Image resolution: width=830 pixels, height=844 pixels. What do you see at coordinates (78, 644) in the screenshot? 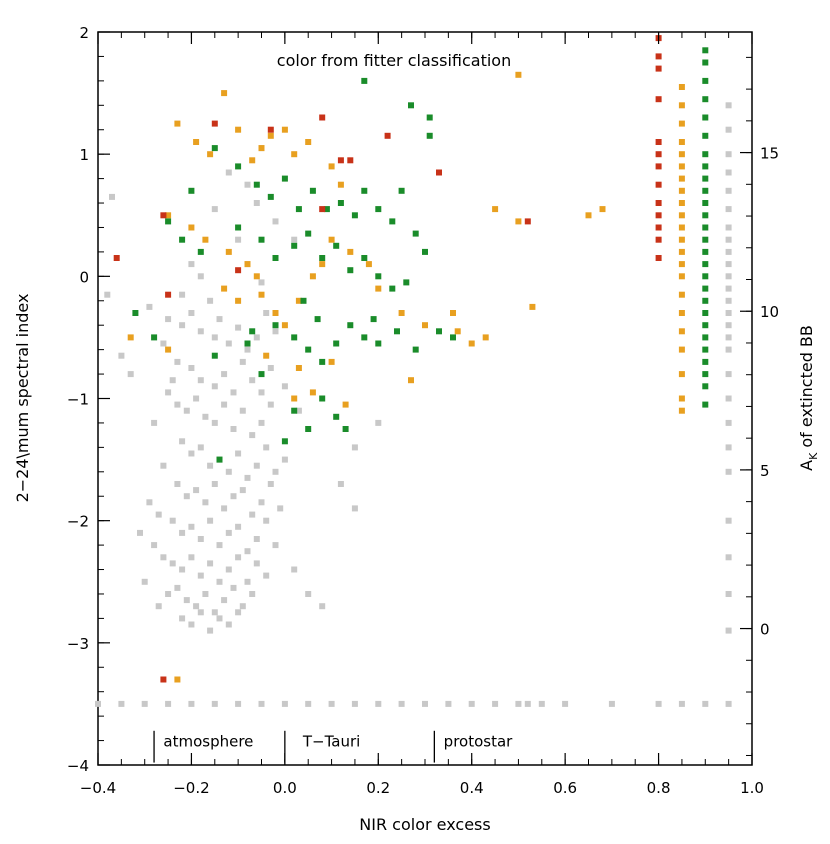
I see `y-tick-label: −3` at bounding box center [78, 644].